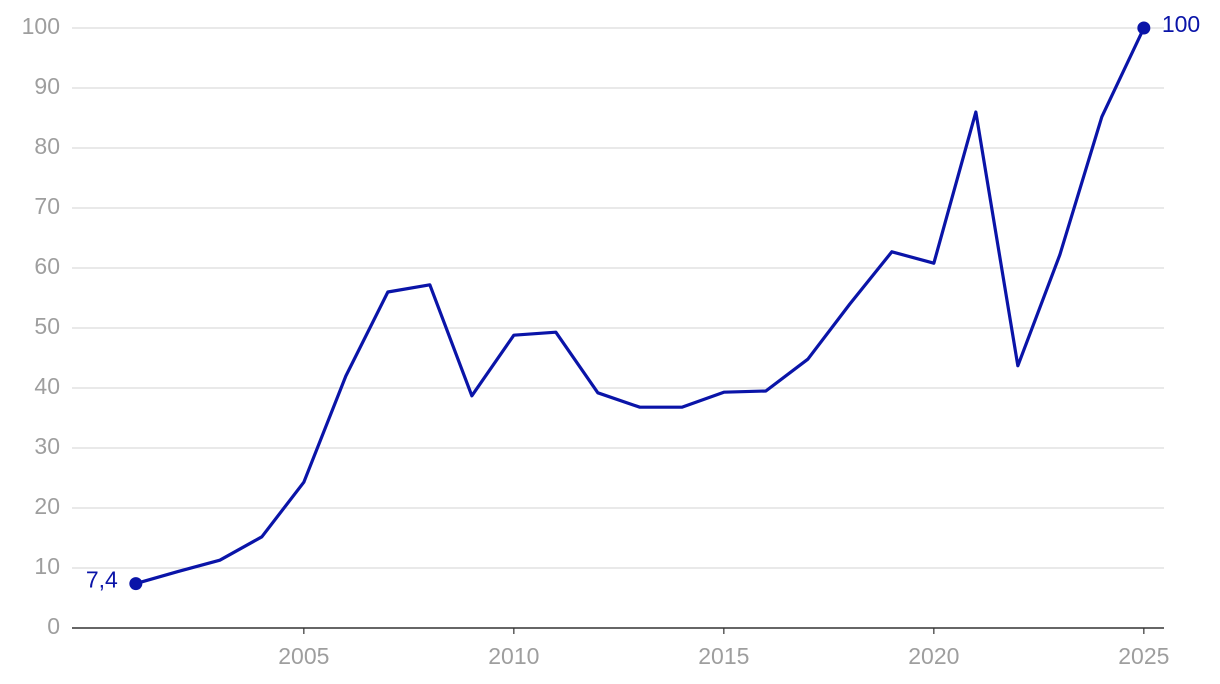 The width and height of the screenshot is (1220, 684). What do you see at coordinates (47, 326) in the screenshot?
I see `y-tick-label: 50` at bounding box center [47, 326].